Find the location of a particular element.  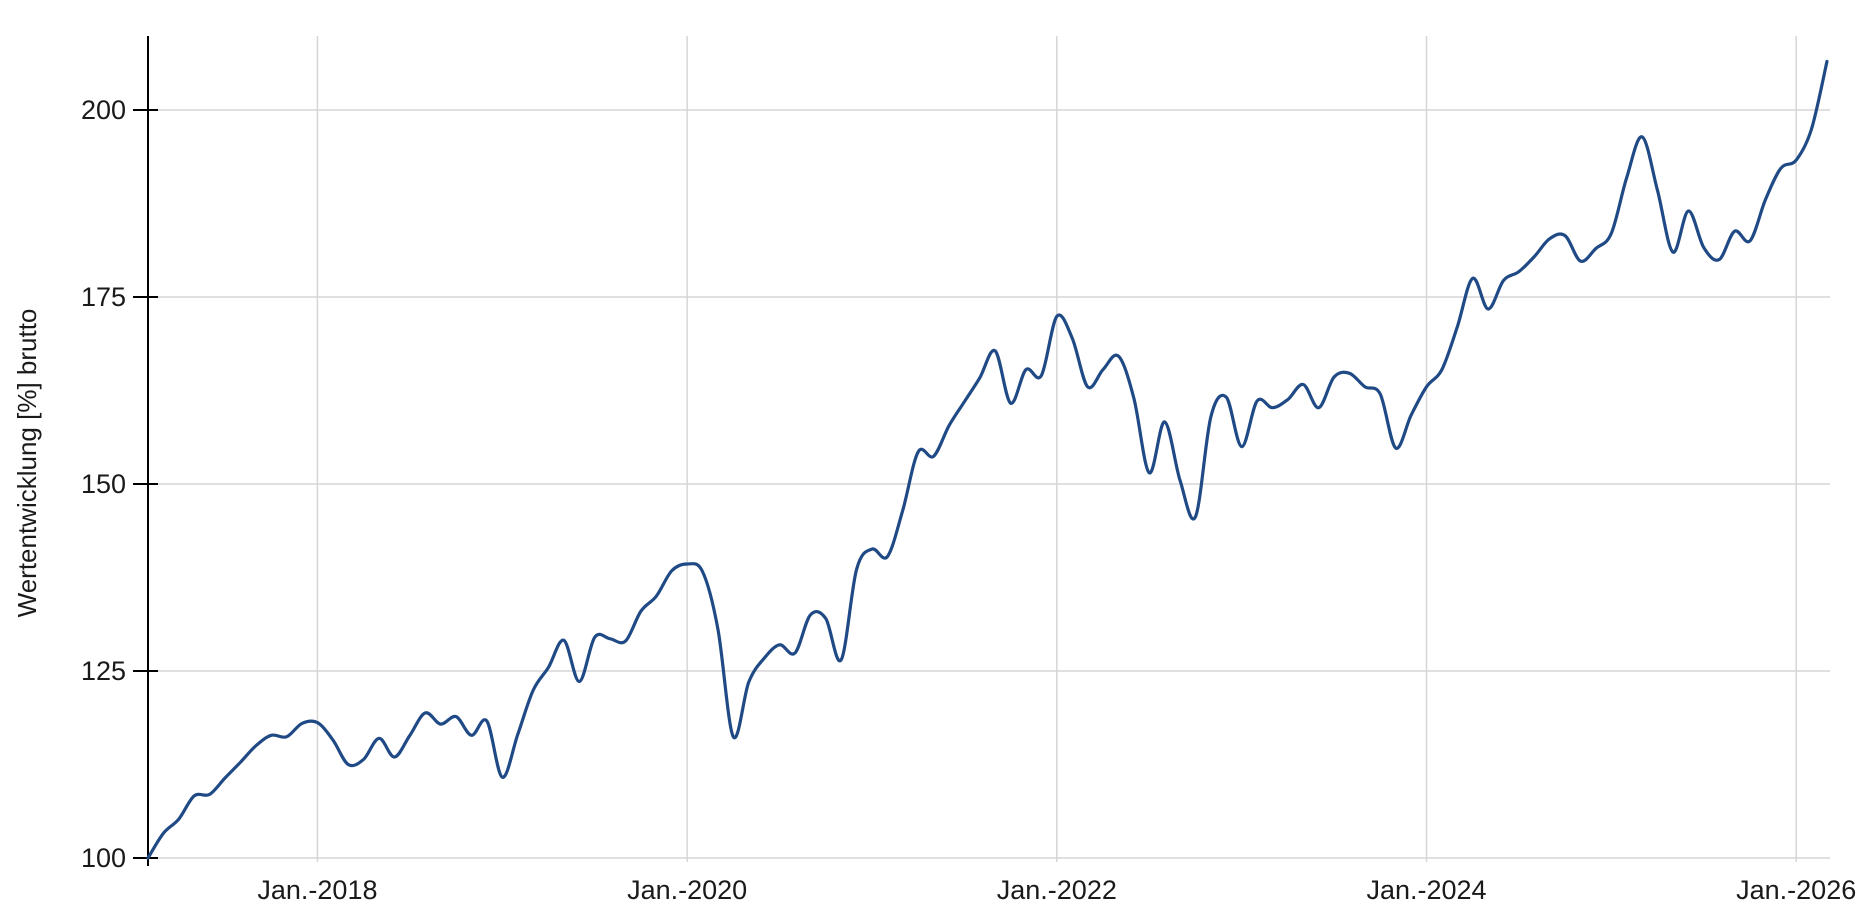

x-tick-label: Jan.-2024 is located at coordinates (1426, 890).